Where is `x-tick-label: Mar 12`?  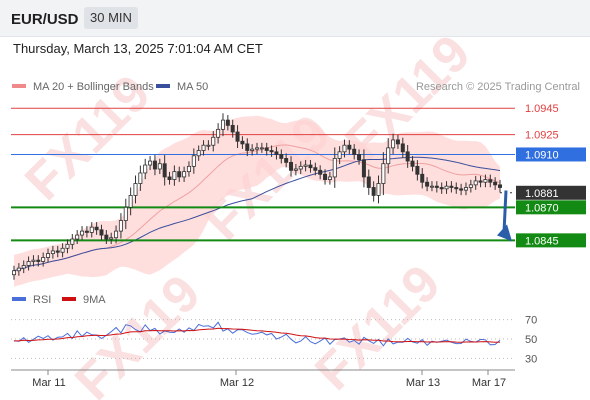 x-tick-label: Mar 12 is located at coordinates (237, 383).